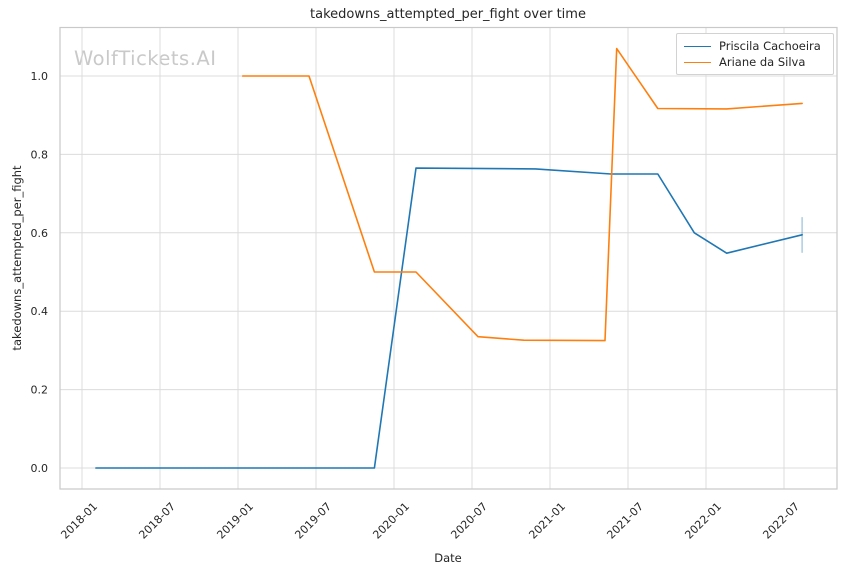 Image resolution: width=844 pixels, height=575 pixels. What do you see at coordinates (145, 58) in the screenshot?
I see `watermark-text: WolfTickets.AI` at bounding box center [145, 58].